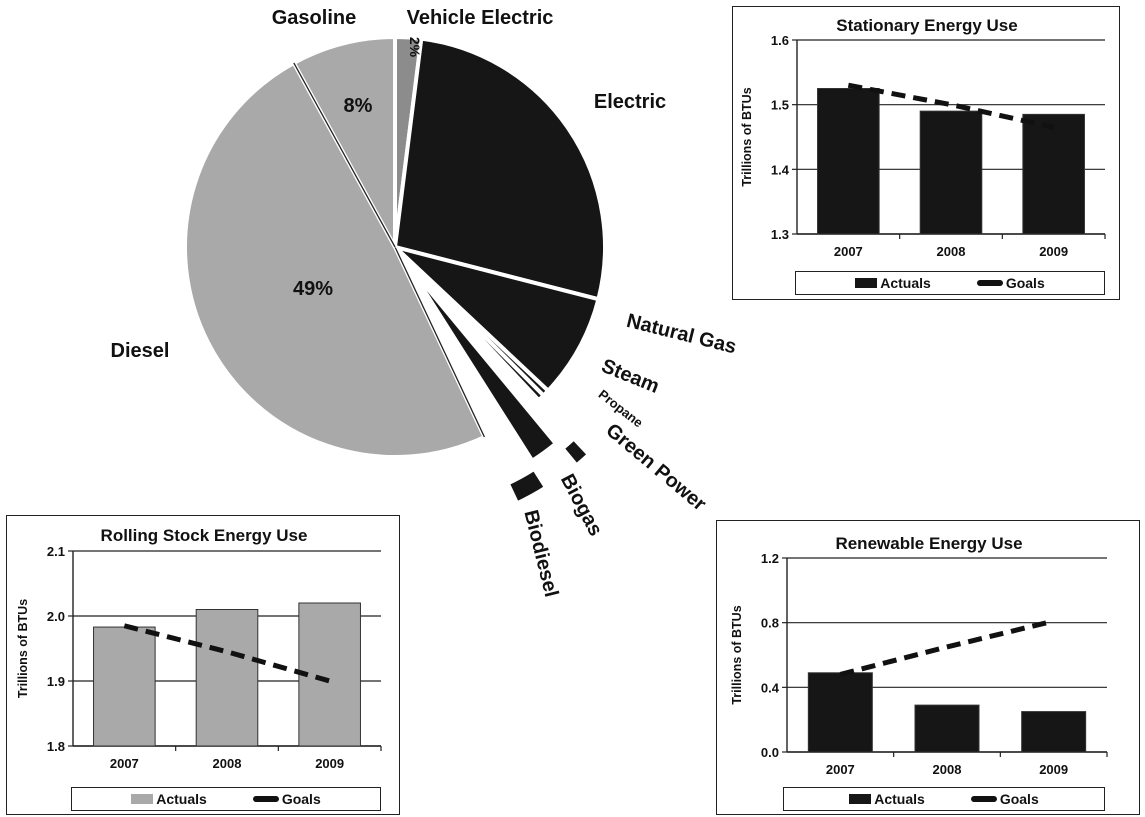 The height and width of the screenshot is (817, 1145). Describe the element at coordinates (681, 334) in the screenshot. I see `pie-label-natural-gas: Natural Gas` at that location.